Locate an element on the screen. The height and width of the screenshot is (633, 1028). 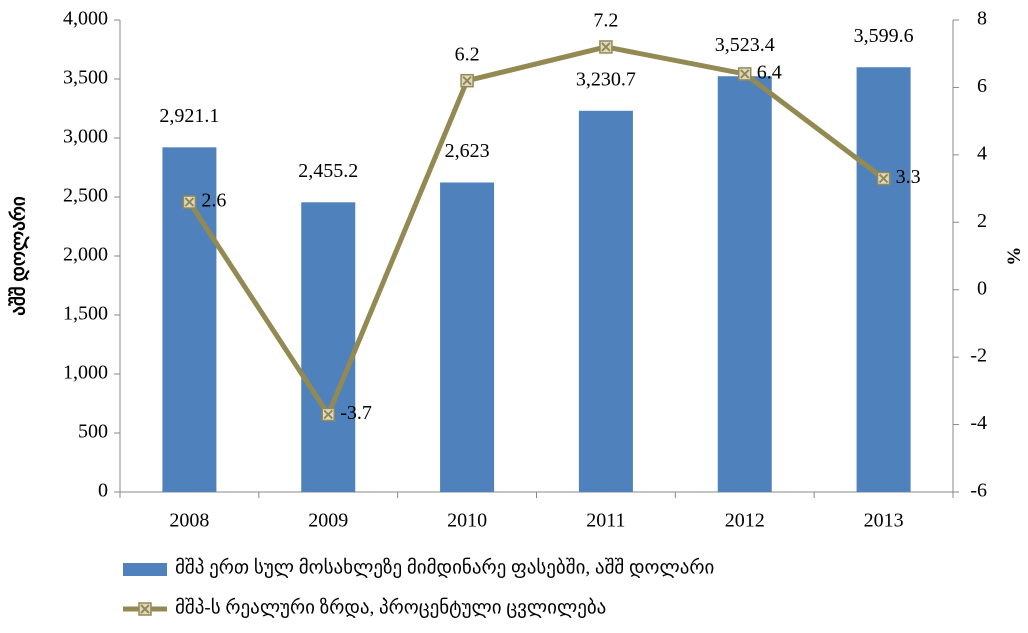
y-tick-label: 500 is located at coordinates (93, 432).